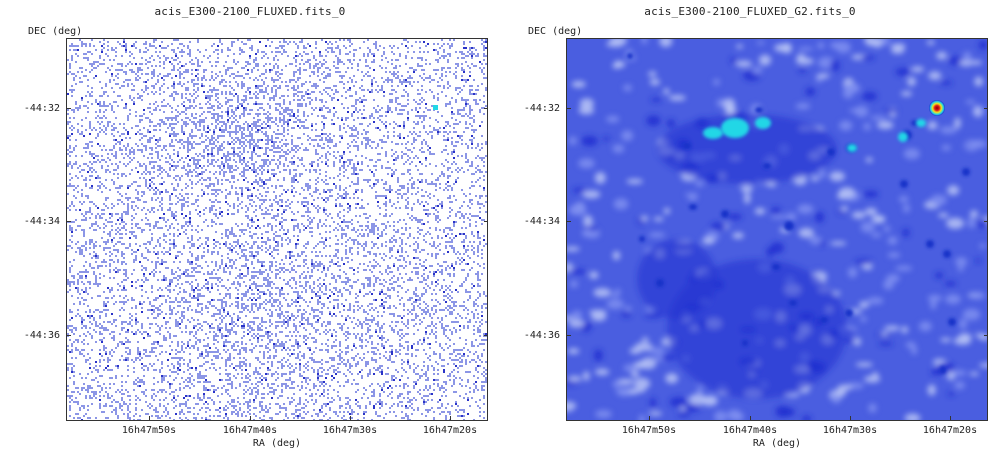  I want to click on panel-title: acis_E300-2100_FLUXED_G2.fits_0, so click(750, 11).